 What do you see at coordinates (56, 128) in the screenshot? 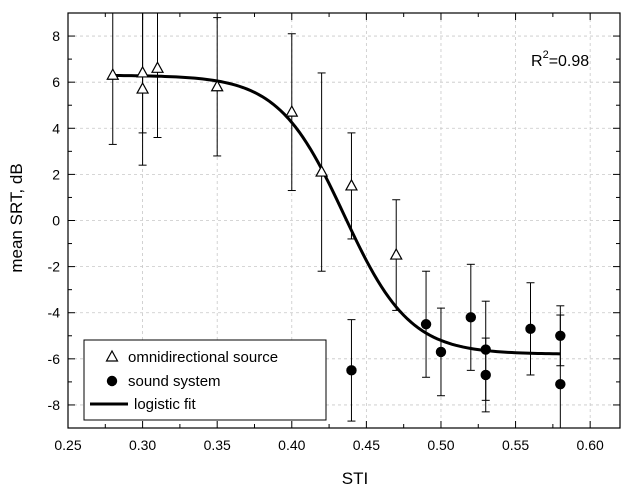
I see `y-tick-label: 4` at bounding box center [56, 128].